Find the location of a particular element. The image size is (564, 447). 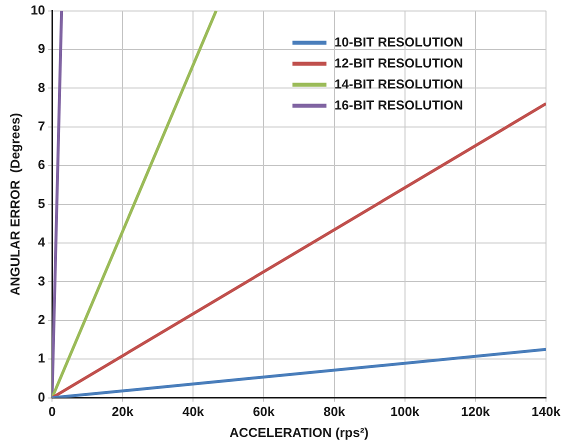

x-axis-title: ACCELERATION (rps²) is located at coordinates (299, 432).